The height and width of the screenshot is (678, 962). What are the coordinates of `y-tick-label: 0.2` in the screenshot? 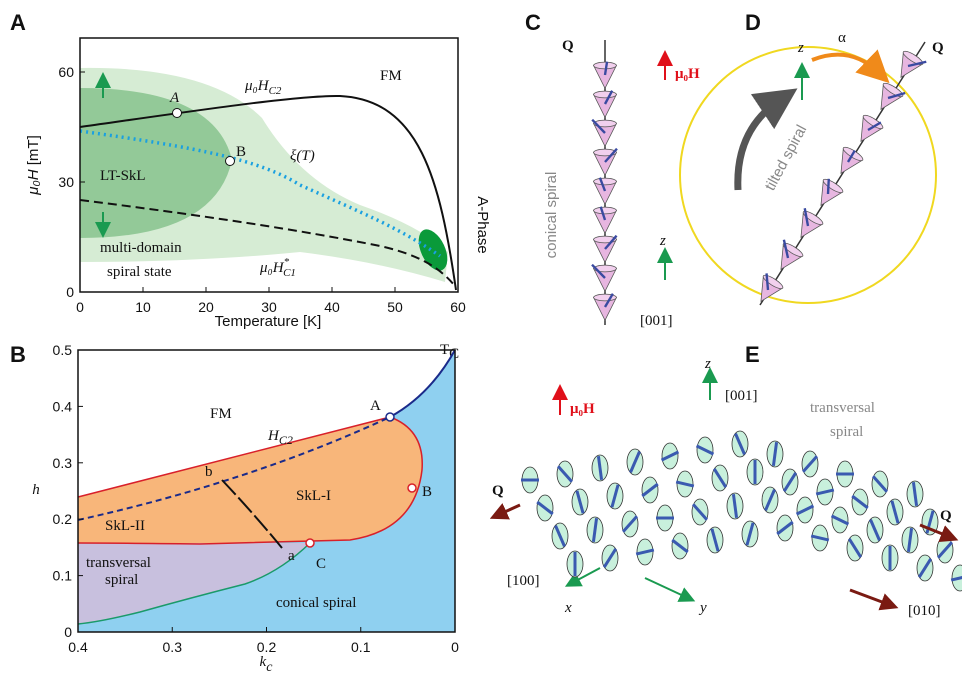 It's located at (63, 519).